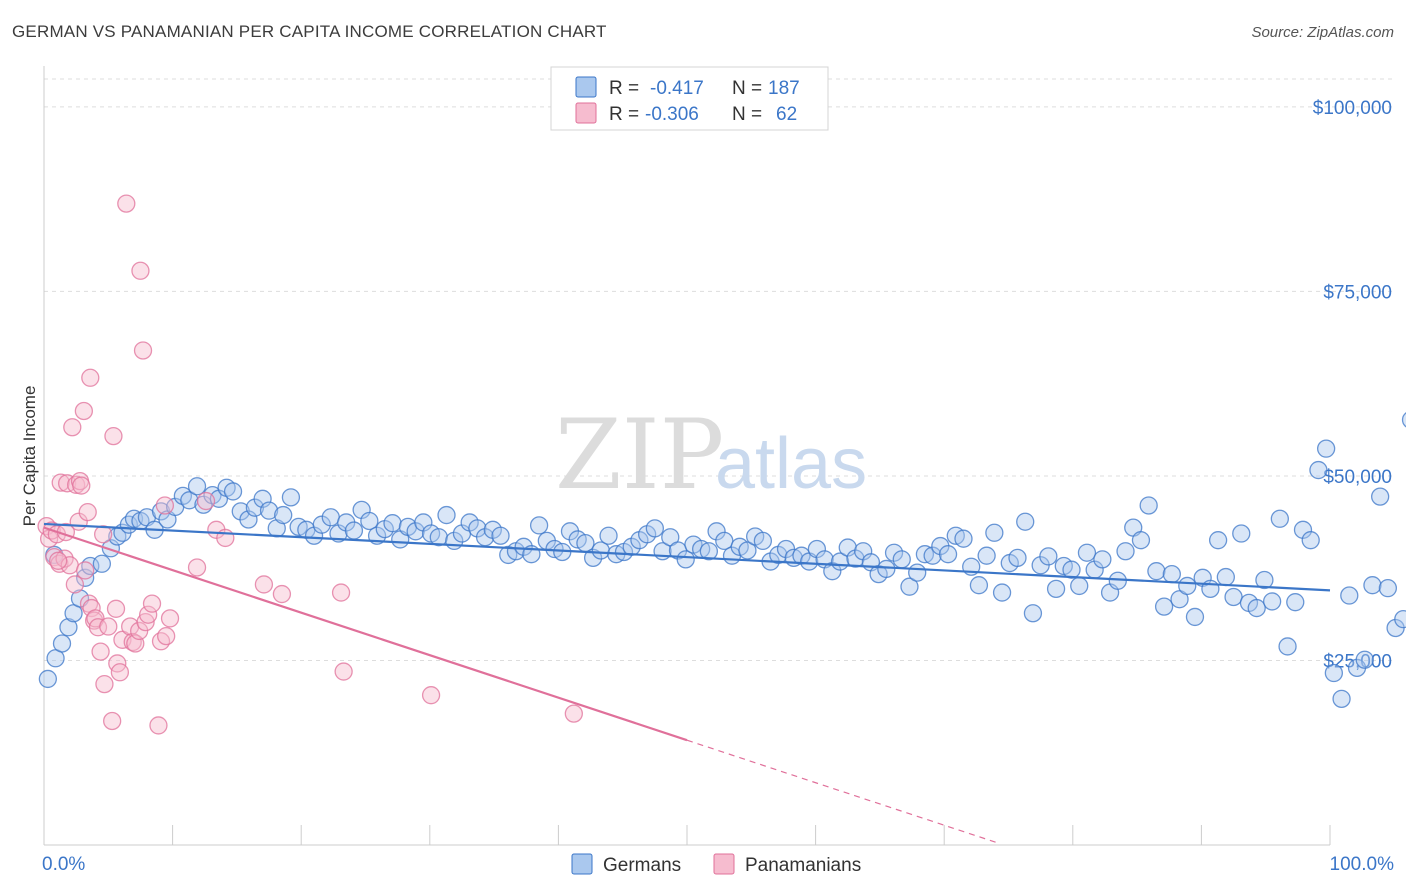 The image size is (1406, 892). Describe the element at coordinates (747, 88) in the screenshot. I see `legend-n-label-germans: N =` at that location.